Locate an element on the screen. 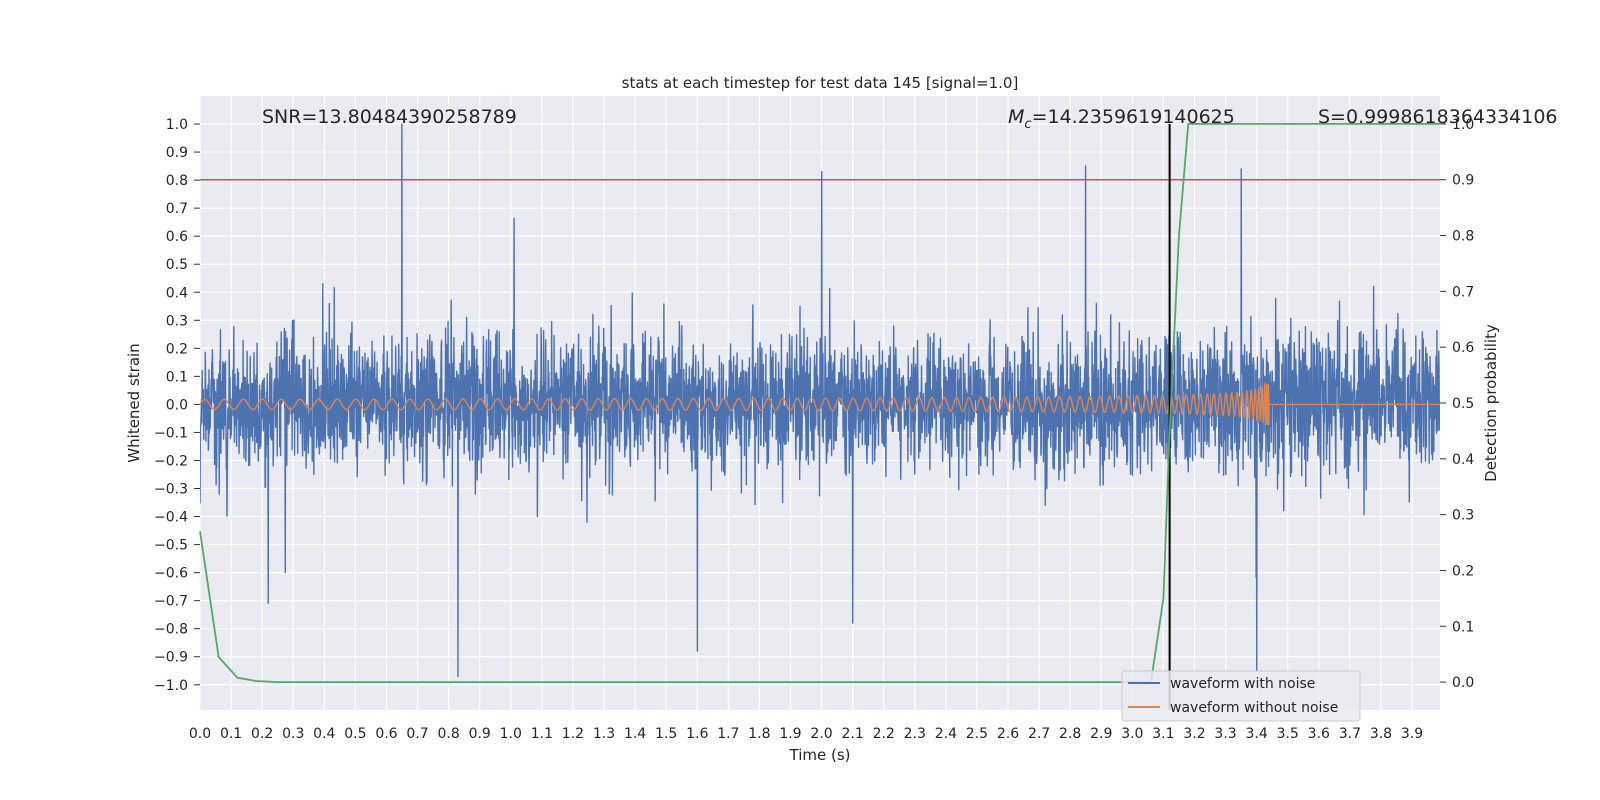 The height and width of the screenshot is (800, 1600). legend-label-noisy: waveform with noise is located at coordinates (1242, 684).